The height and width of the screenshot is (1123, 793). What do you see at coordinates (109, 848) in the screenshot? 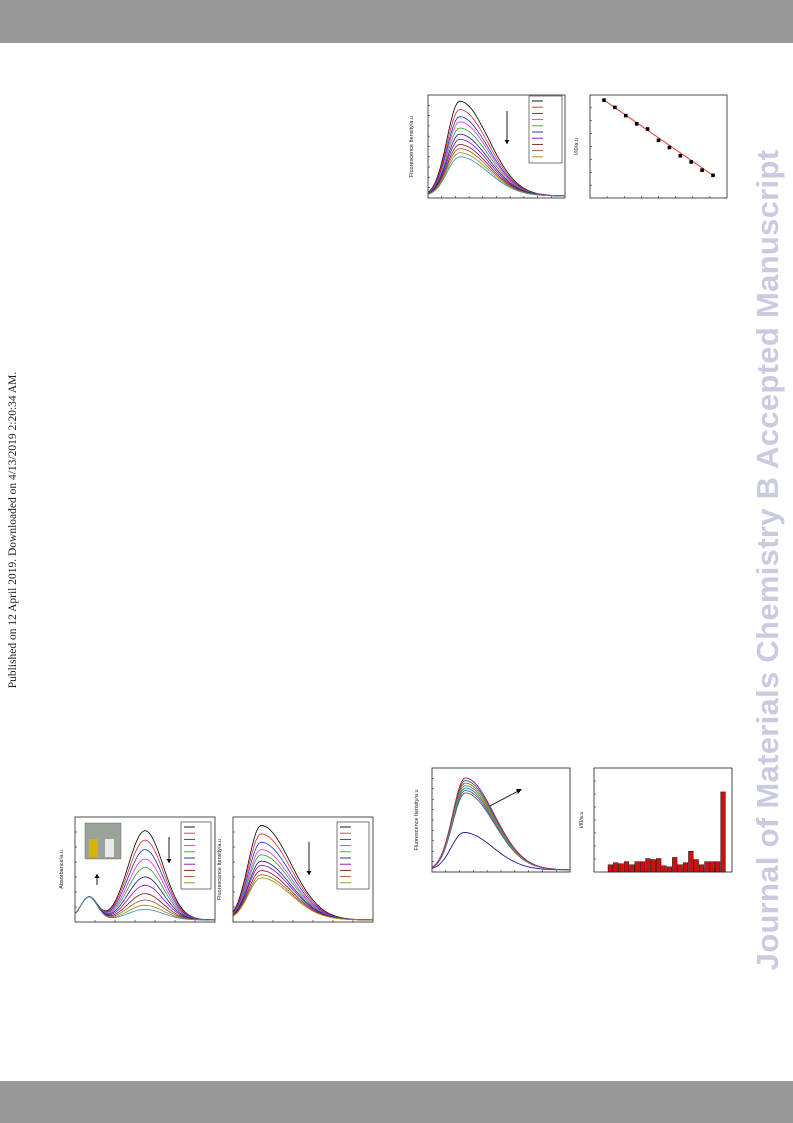
I see `clear-vial` at bounding box center [109, 848].